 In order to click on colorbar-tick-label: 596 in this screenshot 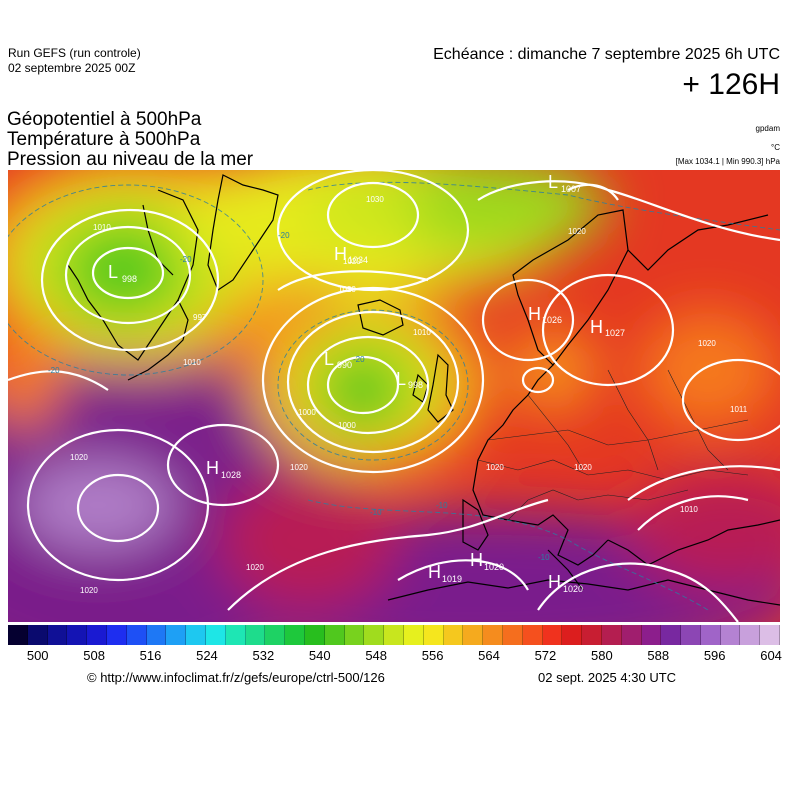, I will do `click(714, 655)`.